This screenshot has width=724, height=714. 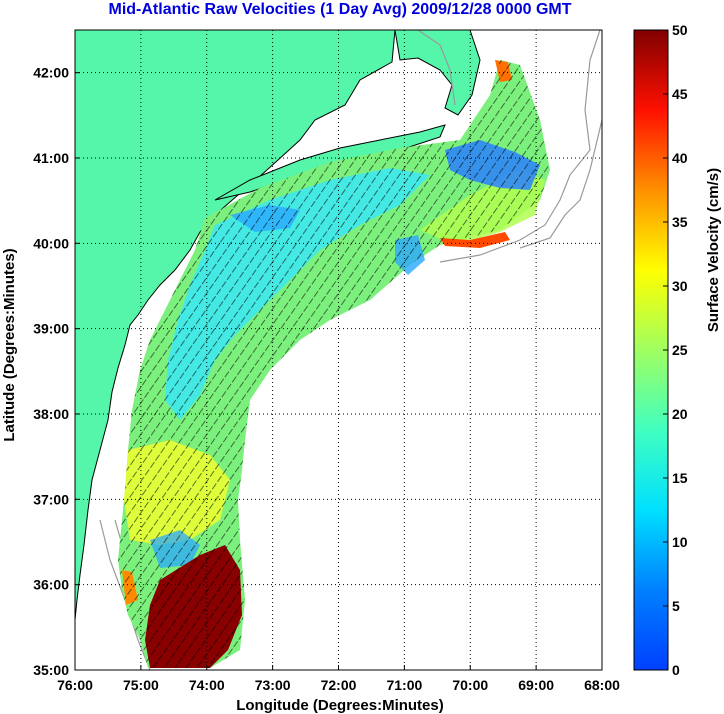 I want to click on x-axis-label: Longitude (Degrees:Minutes), so click(x=340, y=705).